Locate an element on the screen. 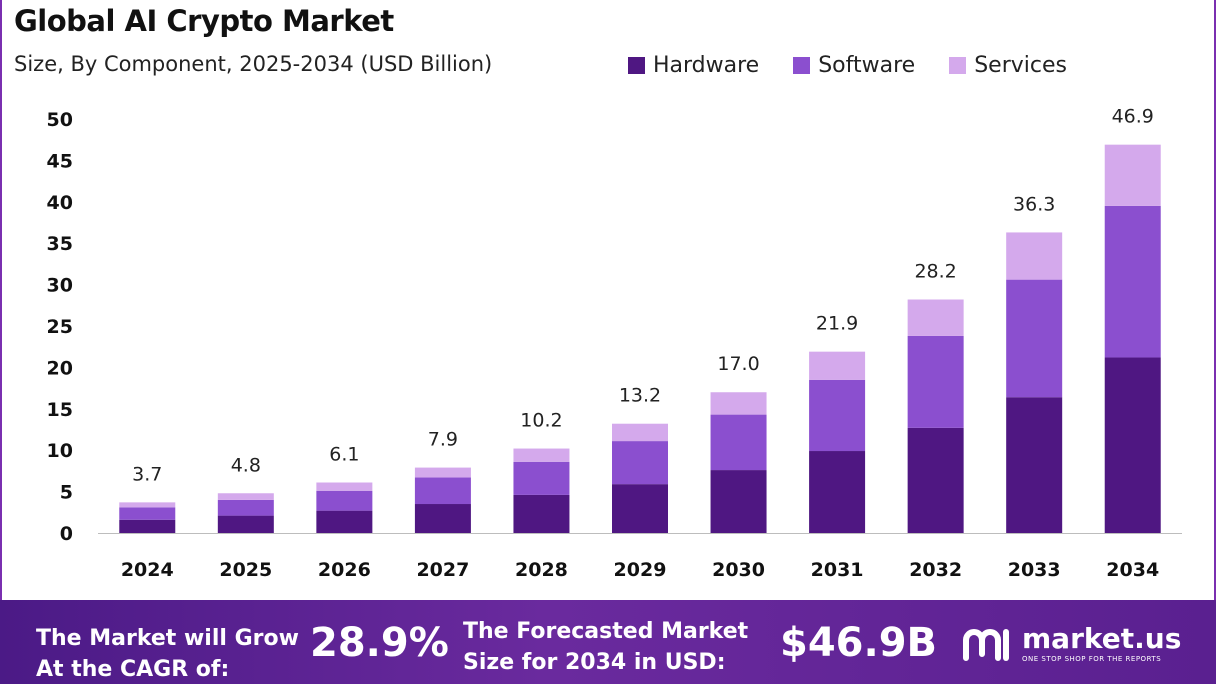 This screenshot has height=684, width=1216. bar-services-2028 is located at coordinates (541, 455).